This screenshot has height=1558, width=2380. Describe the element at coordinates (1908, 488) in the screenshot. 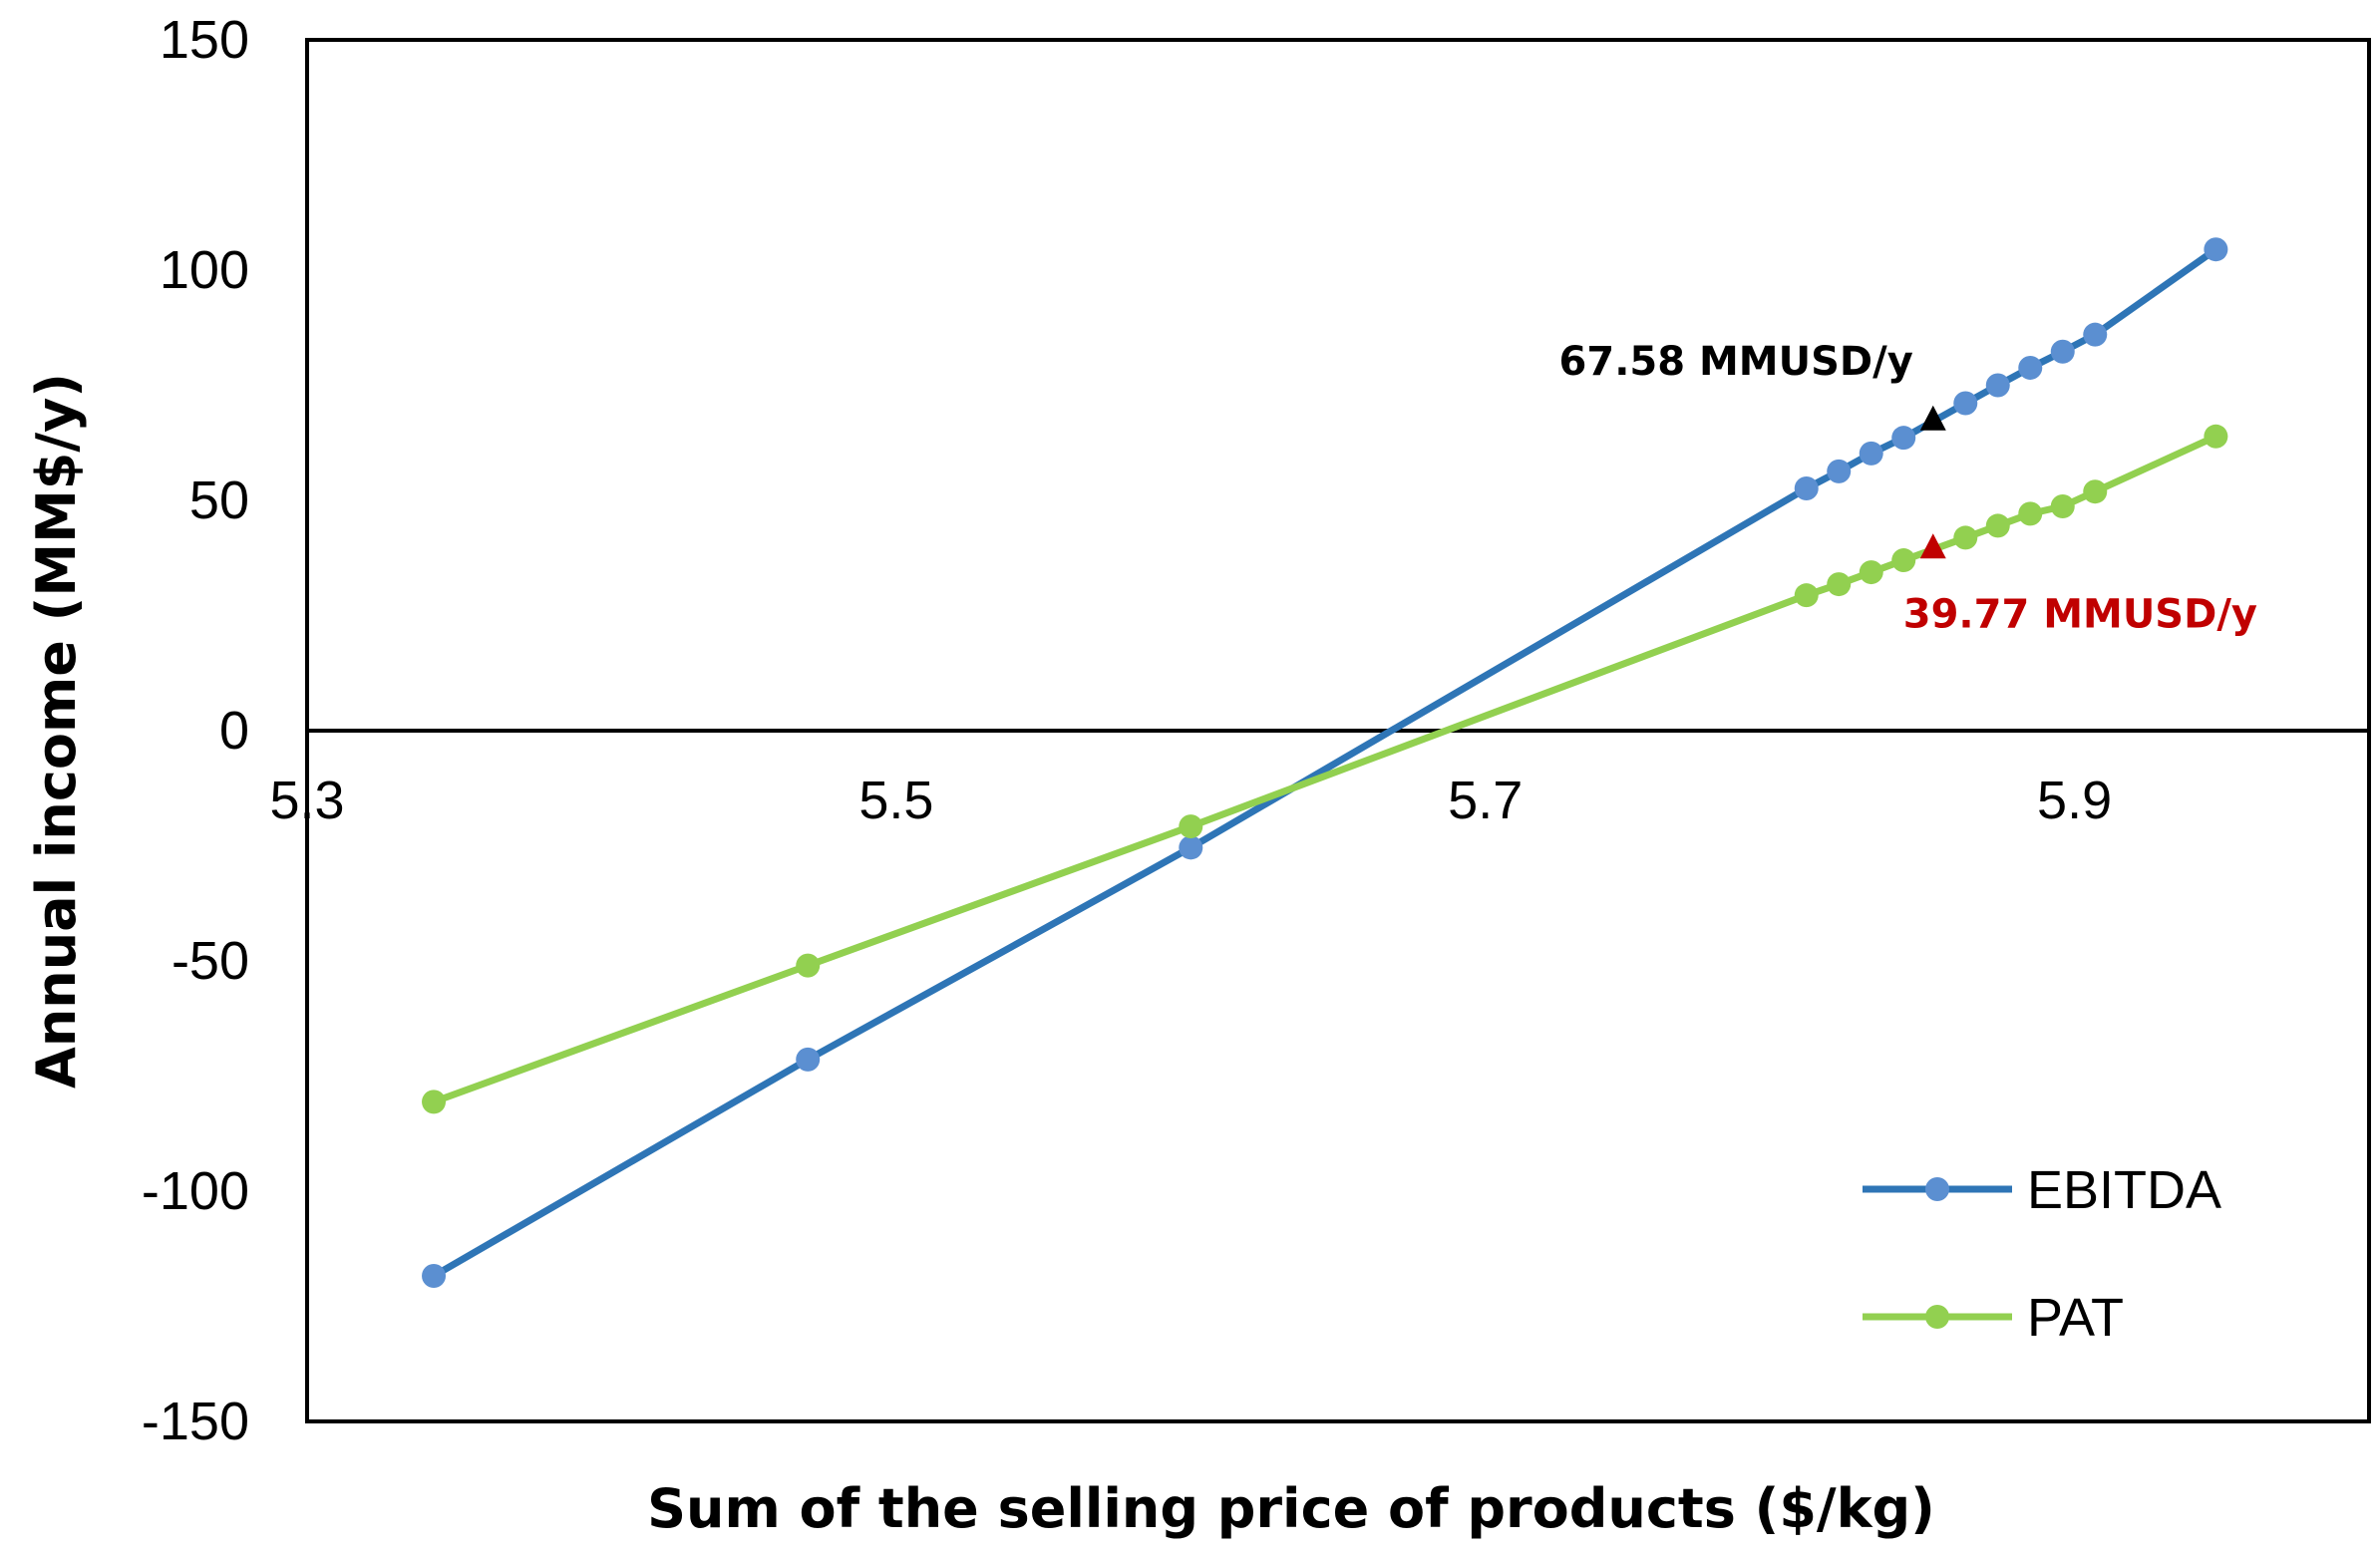

I see `annotation-layer: 67.58 MMUSD/y 39.77 MMUSD/y` at that location.